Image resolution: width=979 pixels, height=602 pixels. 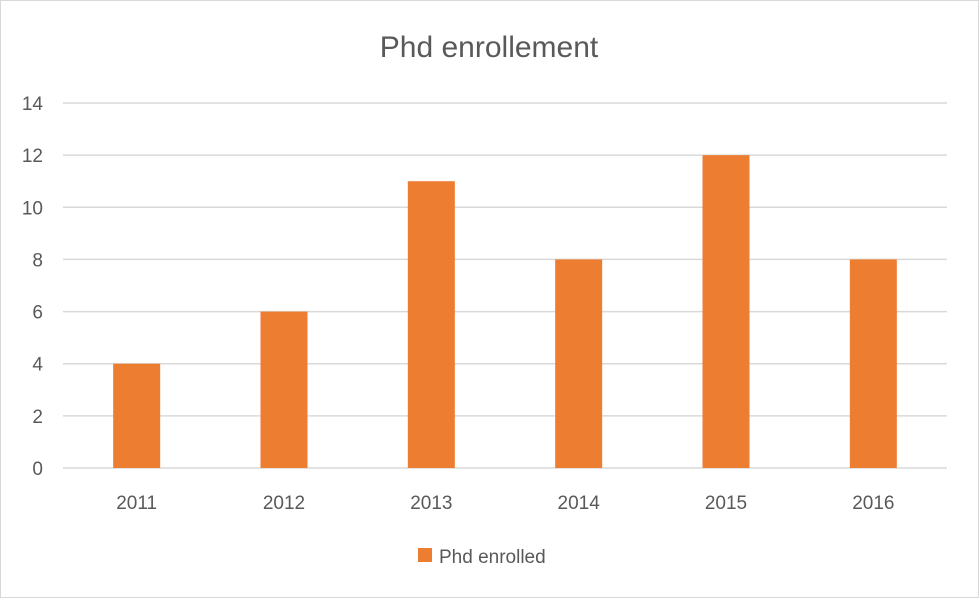 I want to click on y-tick-label: 12, so click(x=32, y=156).